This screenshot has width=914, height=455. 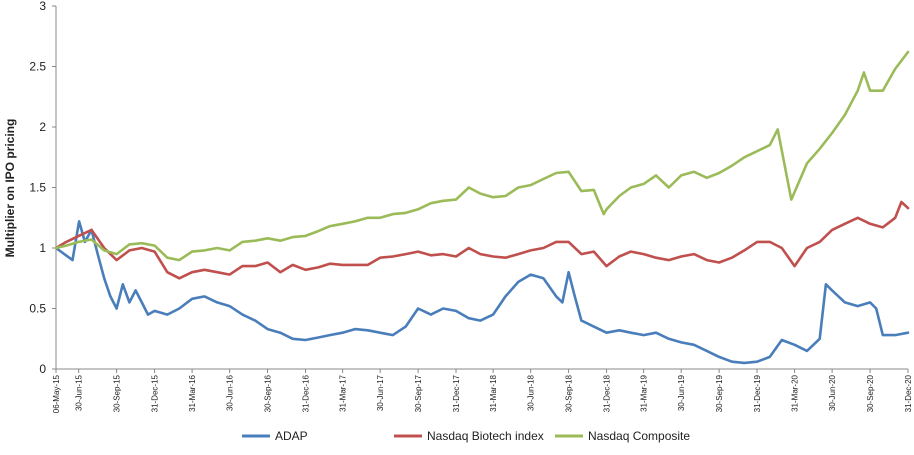 I want to click on x-tick-label: 30-Sep-18, so click(x=569, y=393).